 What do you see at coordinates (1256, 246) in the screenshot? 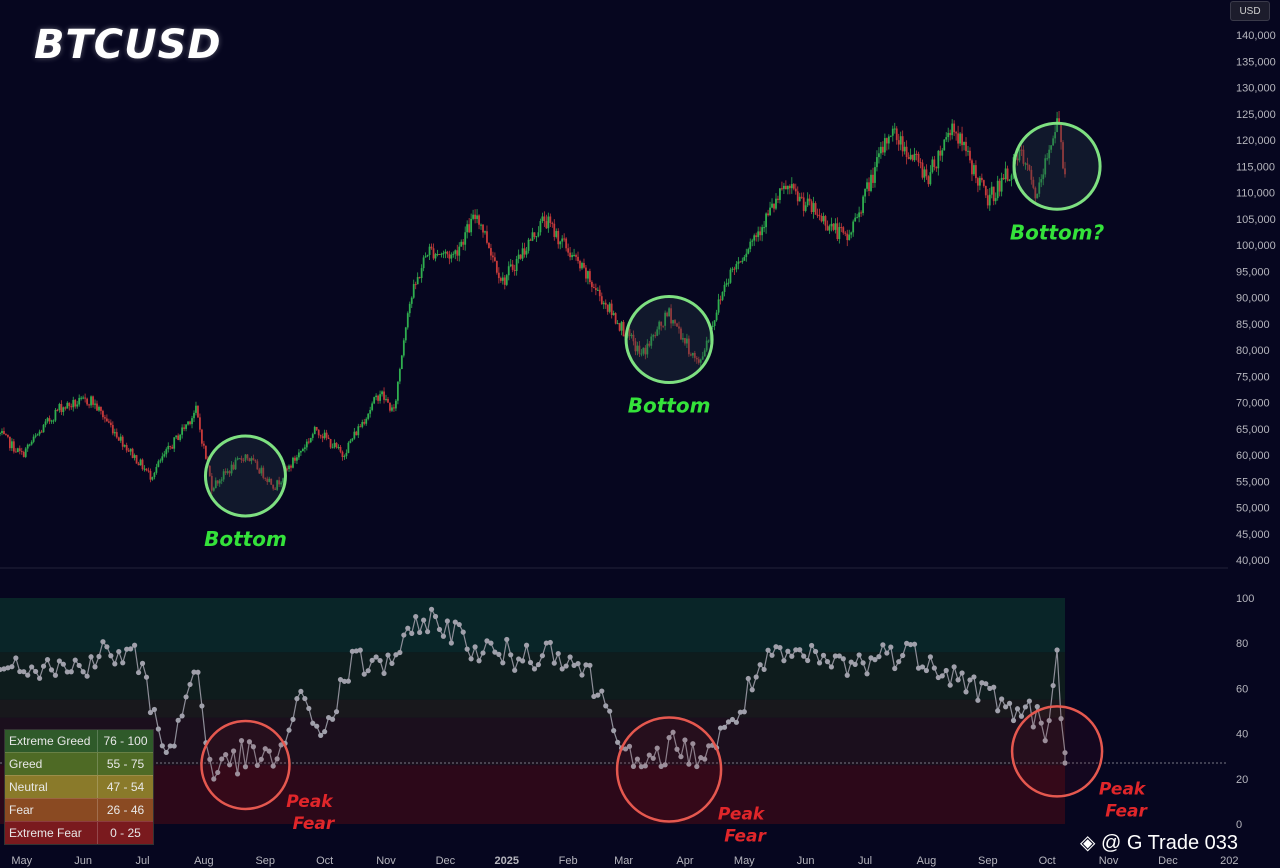
I see `price-tick-label: 100,000` at bounding box center [1256, 246].